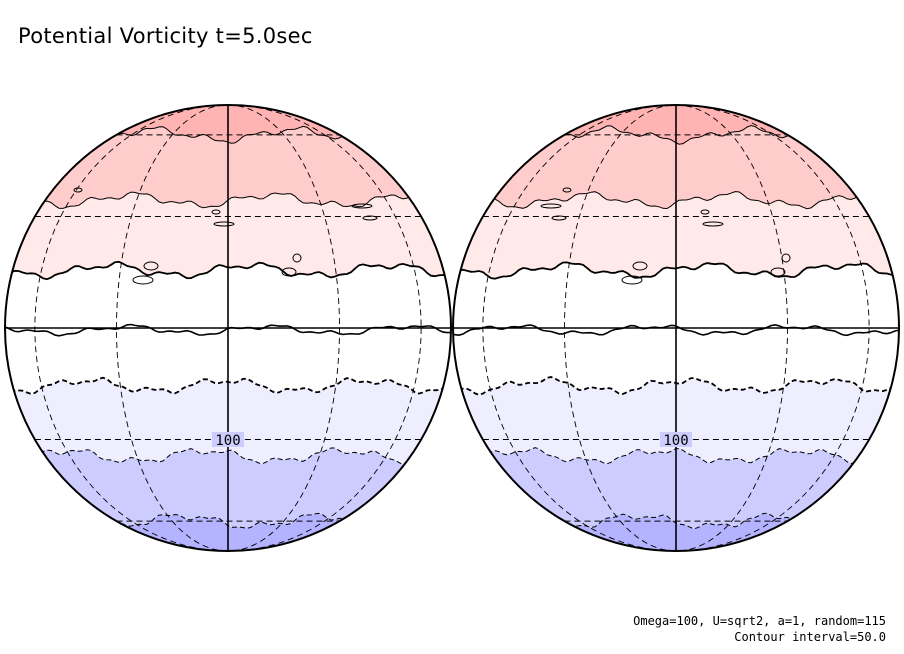  Describe the element at coordinates (165, 36) in the screenshot. I see `plot-title: Potential Vorticity t=5.0sec` at that location.